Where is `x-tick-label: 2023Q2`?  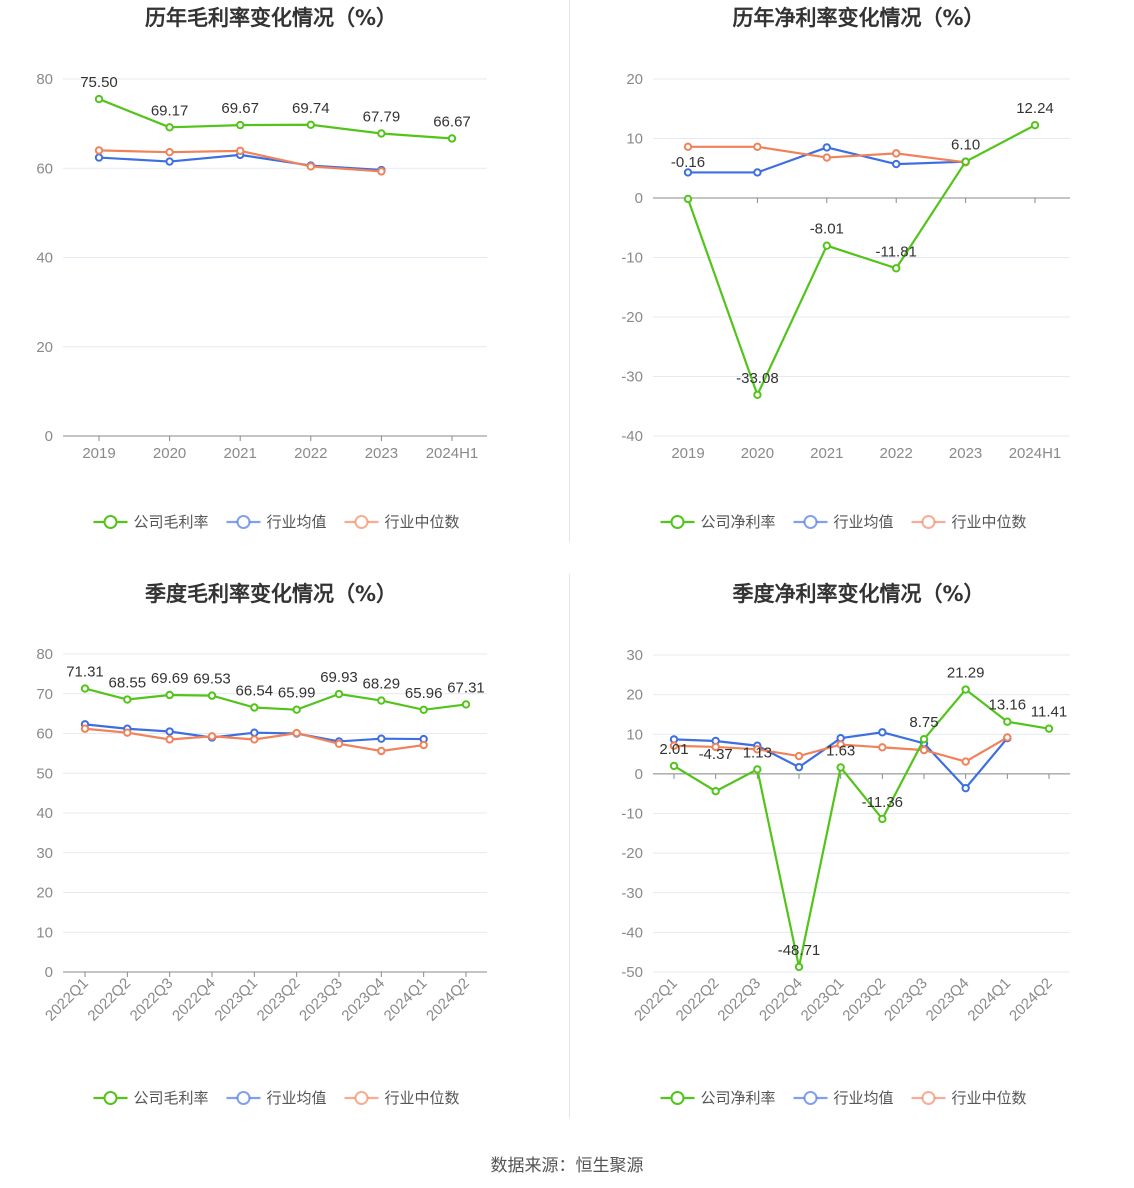 x-tick-label: 2023Q2 is located at coordinates (279, 1000).